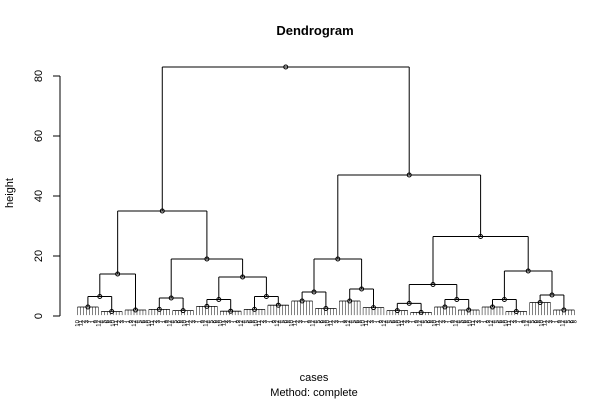 This screenshot has width=599, height=400. I want to click on leaf-label-130: 6, so click(465, 321).